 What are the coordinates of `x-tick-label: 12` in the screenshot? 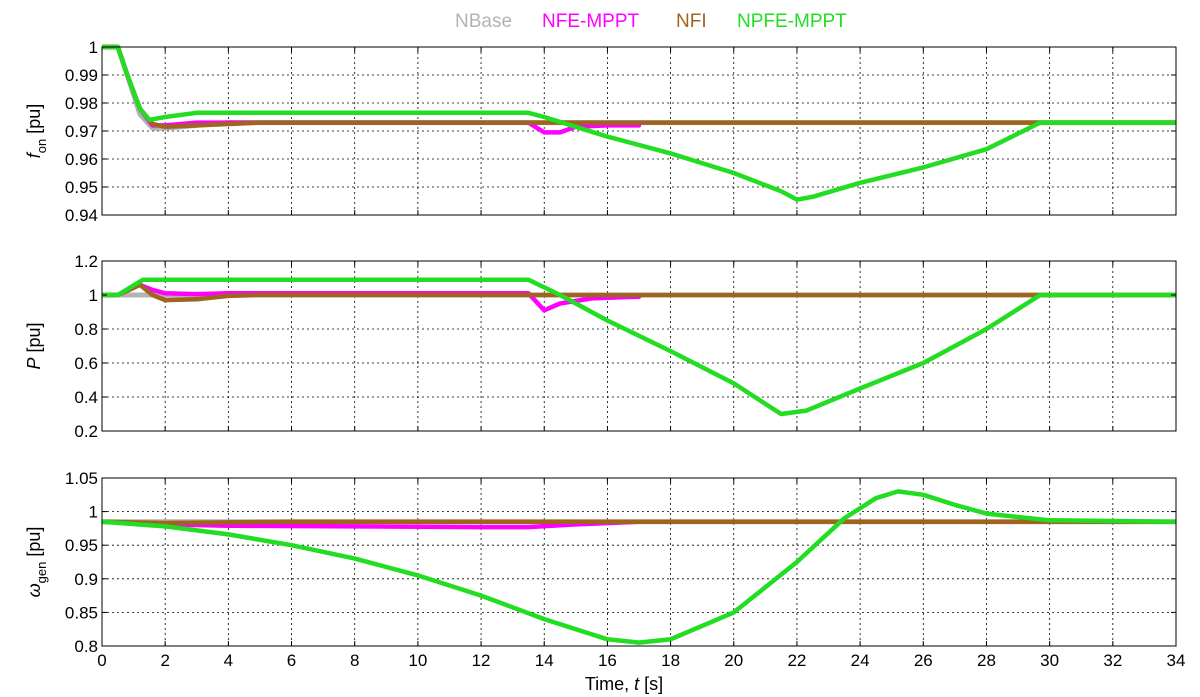 It's located at (481, 660).